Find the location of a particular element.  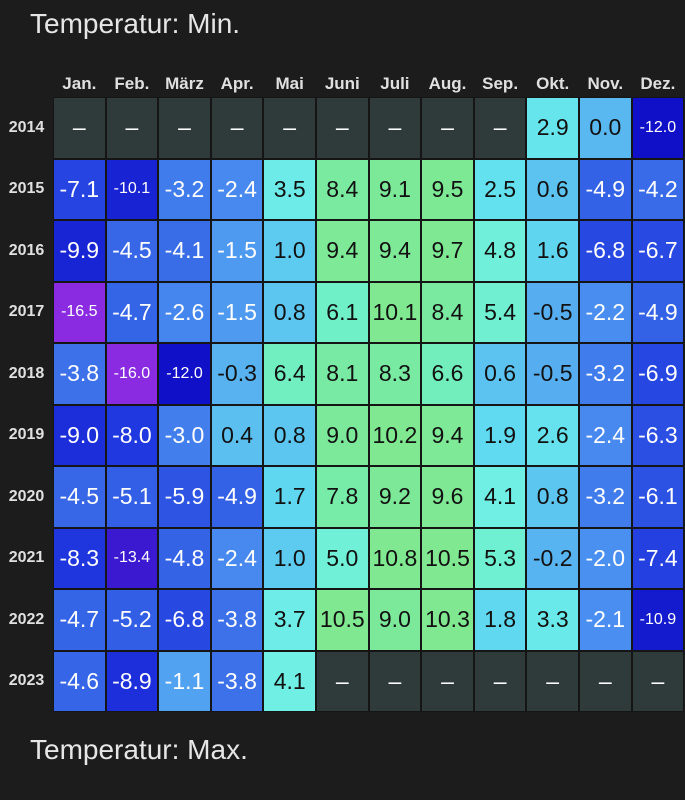

column-header: Mai is located at coordinates (289, 83).